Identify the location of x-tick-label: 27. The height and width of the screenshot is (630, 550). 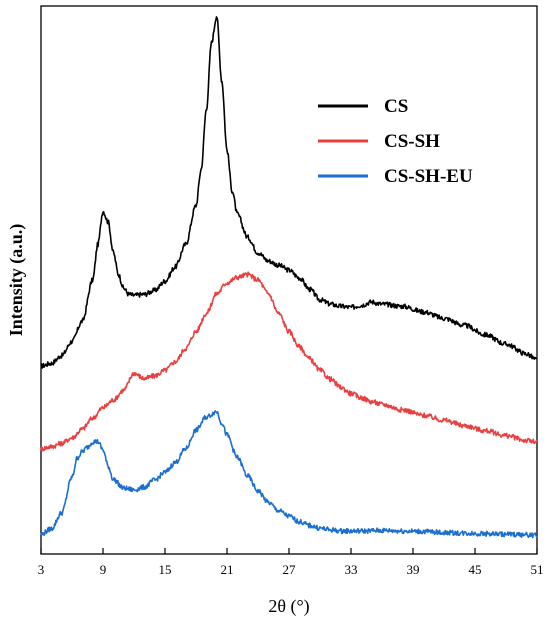
(290, 569).